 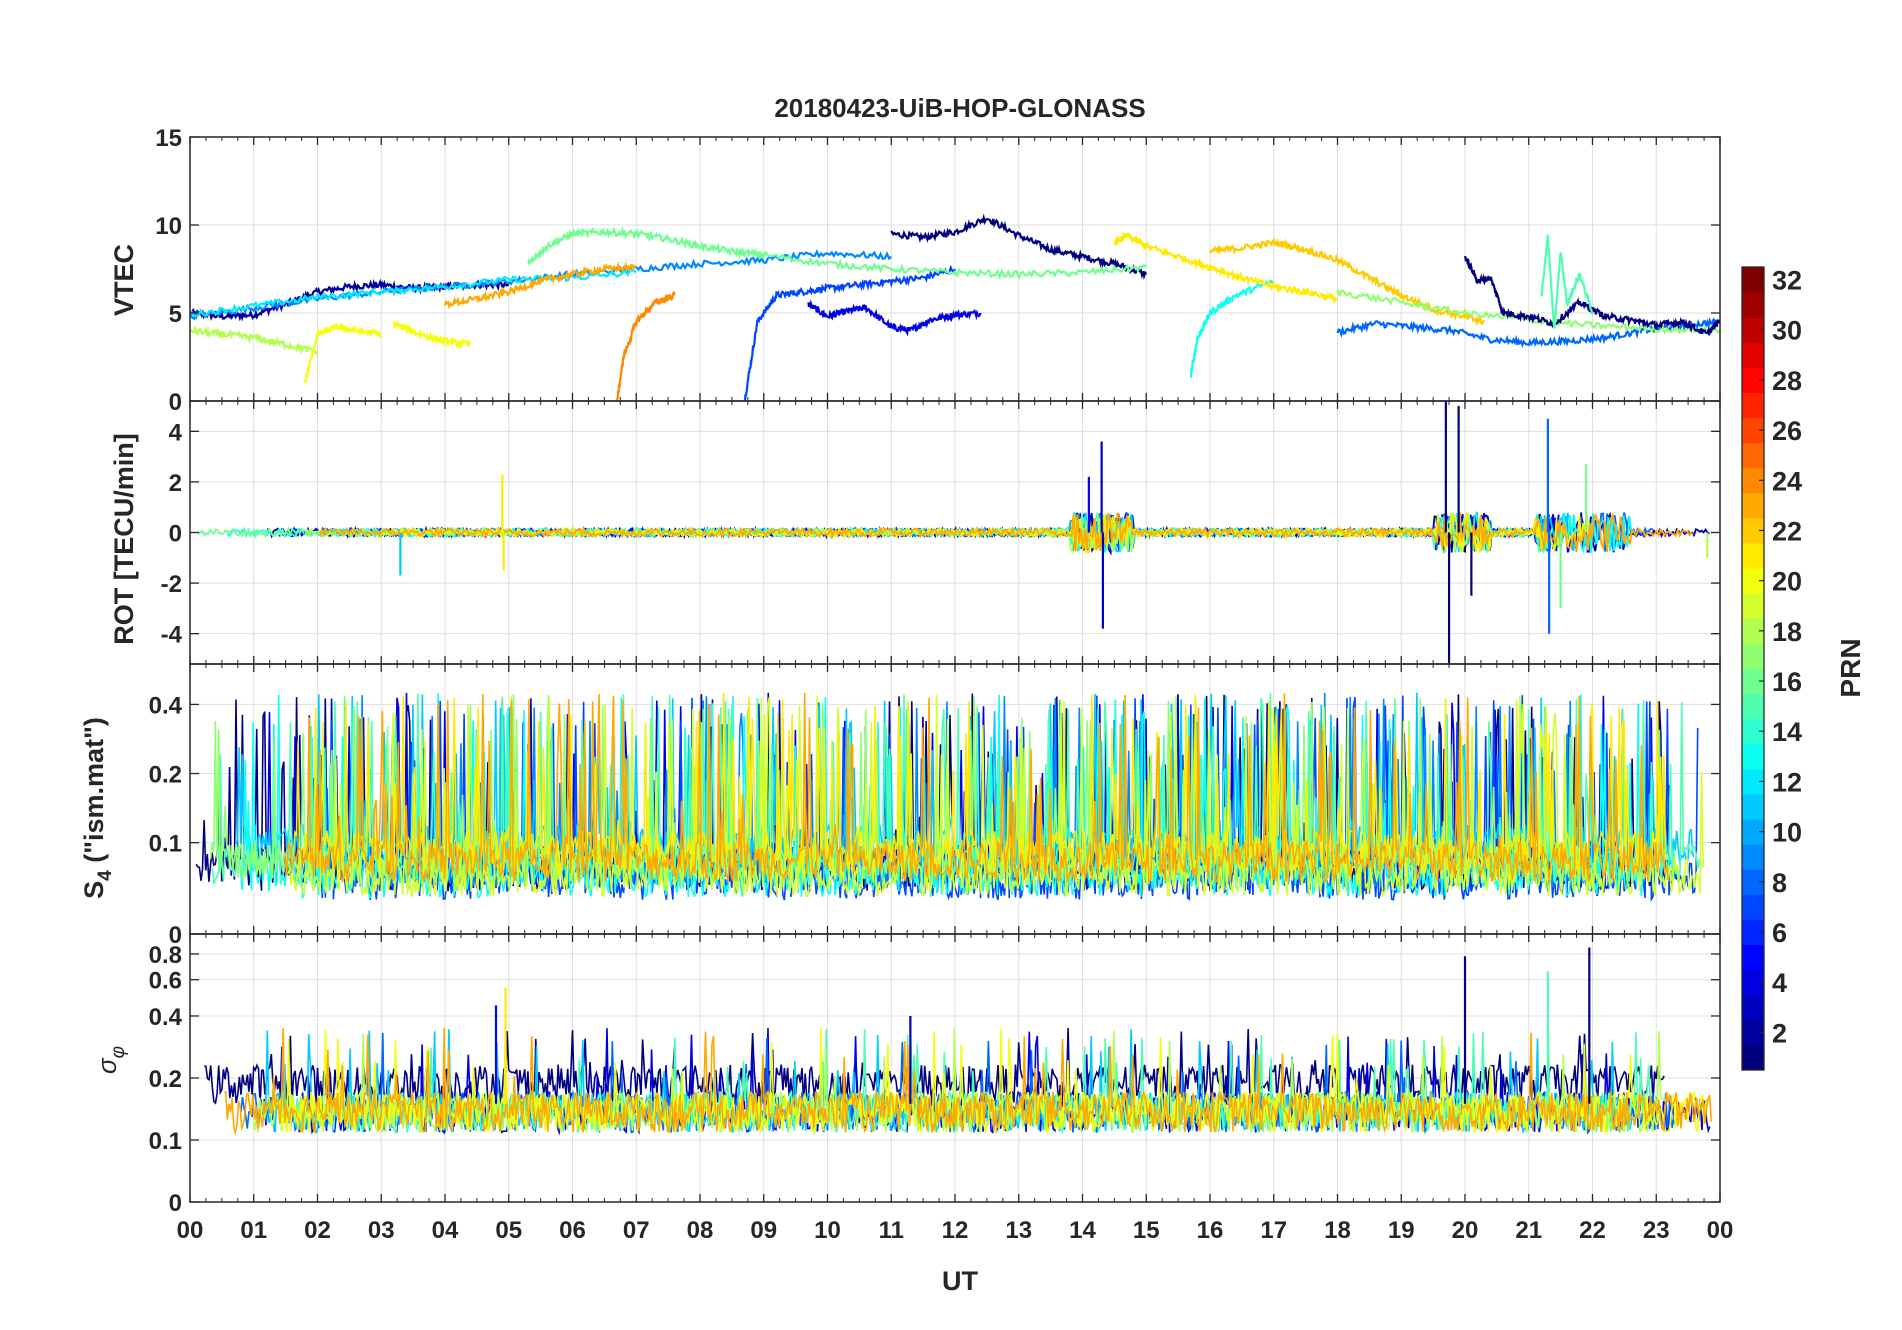 I want to click on x-tick-label: 13, so click(x=1018, y=1230).